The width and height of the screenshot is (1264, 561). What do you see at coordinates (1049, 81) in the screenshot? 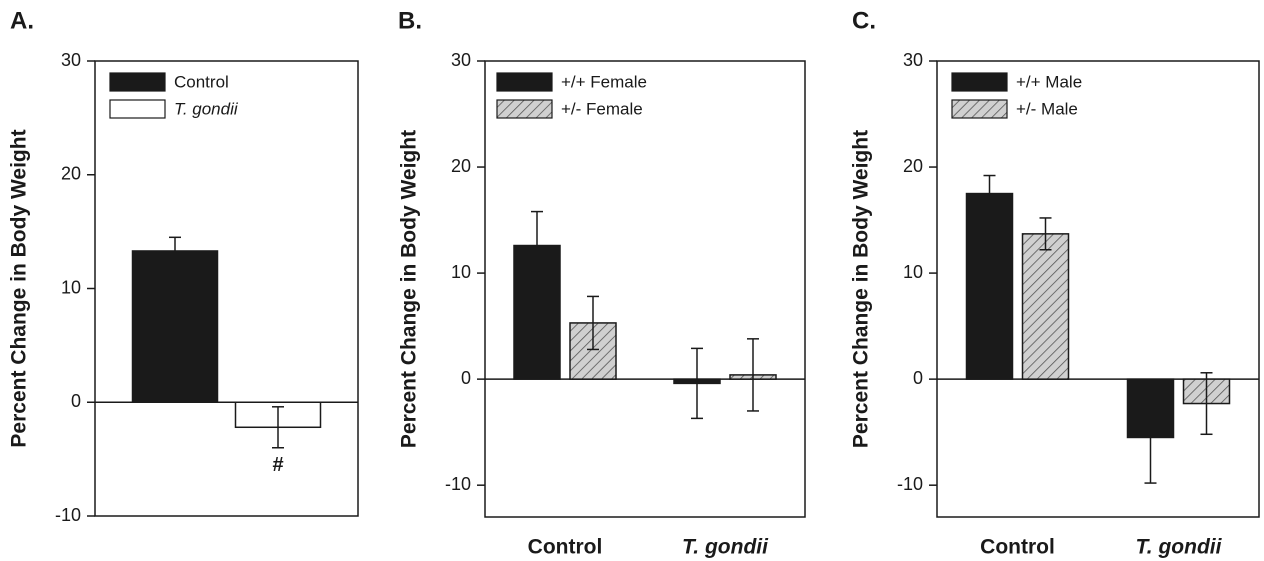
I see `legend-label: +/+ Male` at bounding box center [1049, 81].